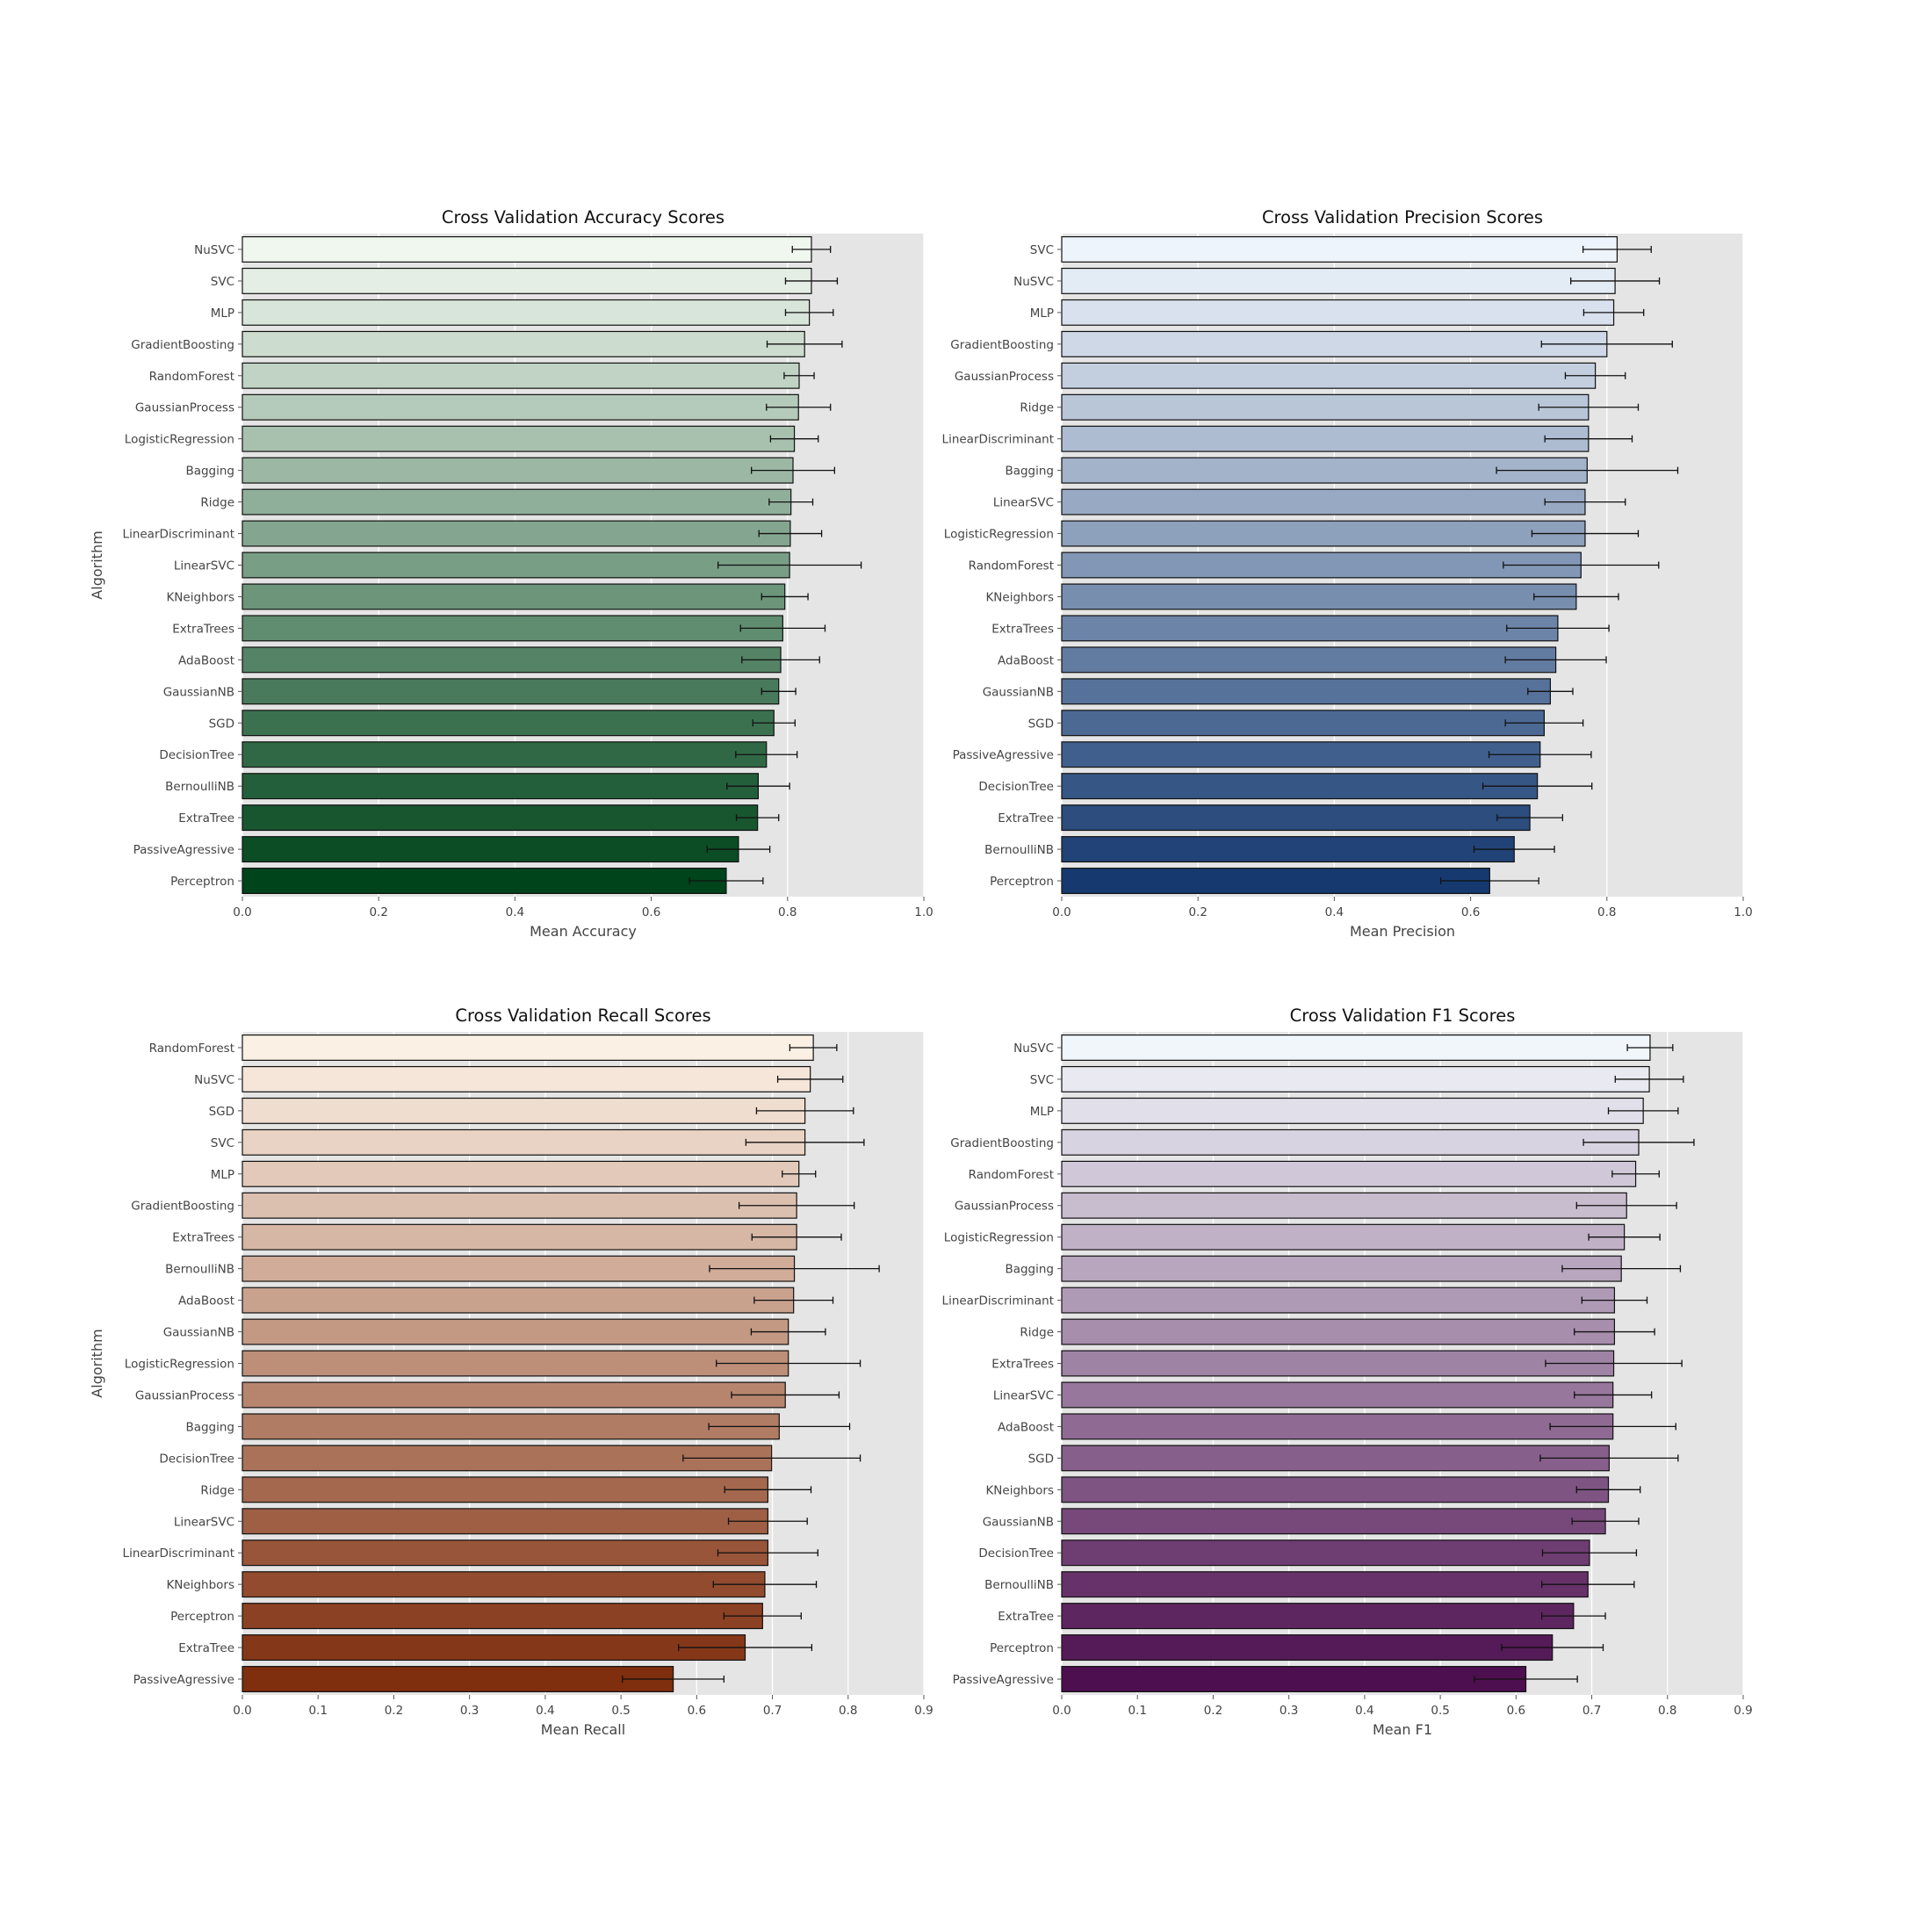  Describe the element at coordinates (505, 1553) in the screenshot. I see `bar-LinearDiscriminant` at that location.